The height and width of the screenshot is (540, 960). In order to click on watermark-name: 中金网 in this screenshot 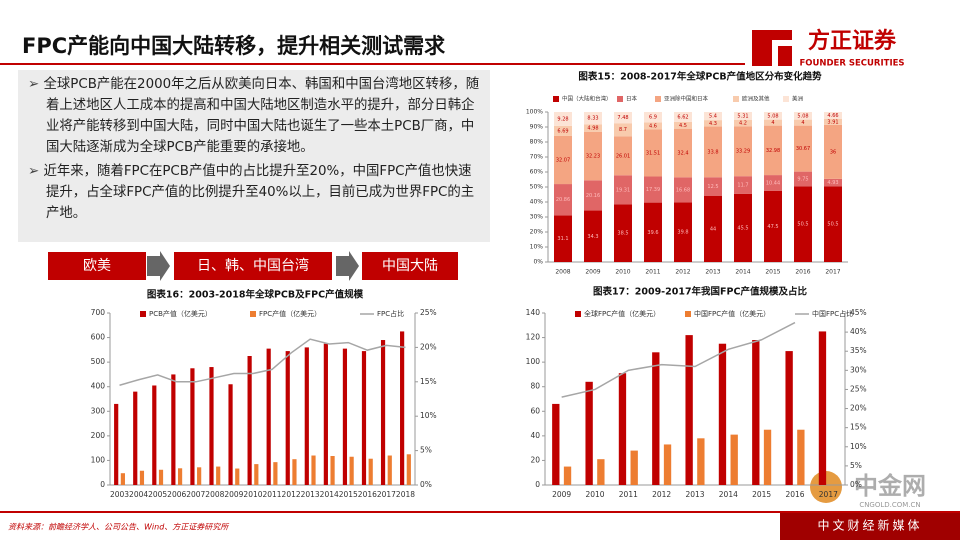, I will do `click(890, 486)`.